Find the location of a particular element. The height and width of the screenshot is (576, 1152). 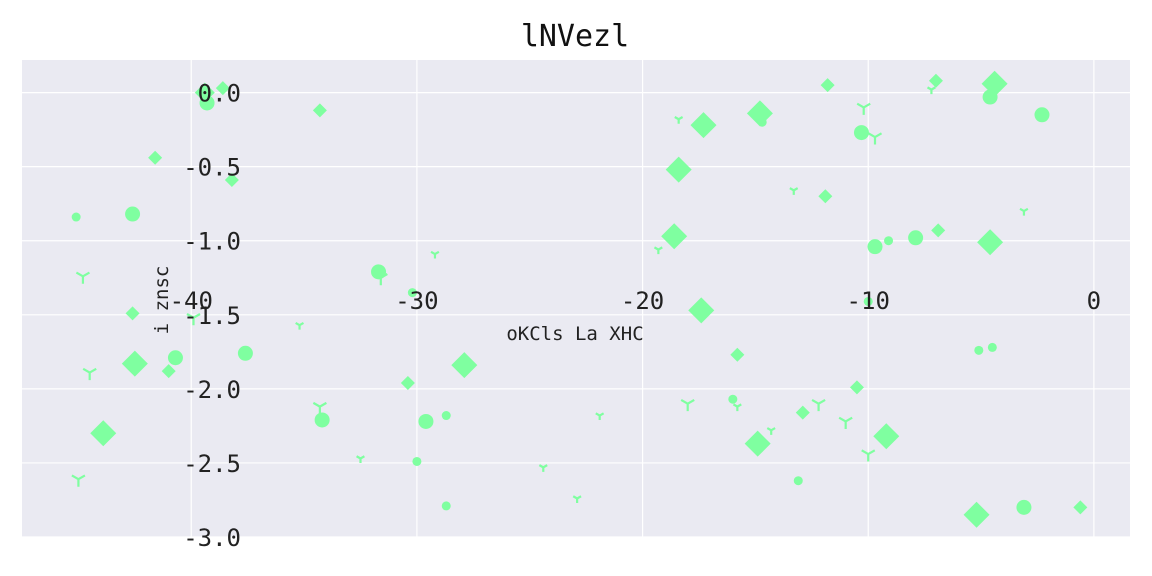

y-tick-label: -1.0 is located at coordinates (212, 242).